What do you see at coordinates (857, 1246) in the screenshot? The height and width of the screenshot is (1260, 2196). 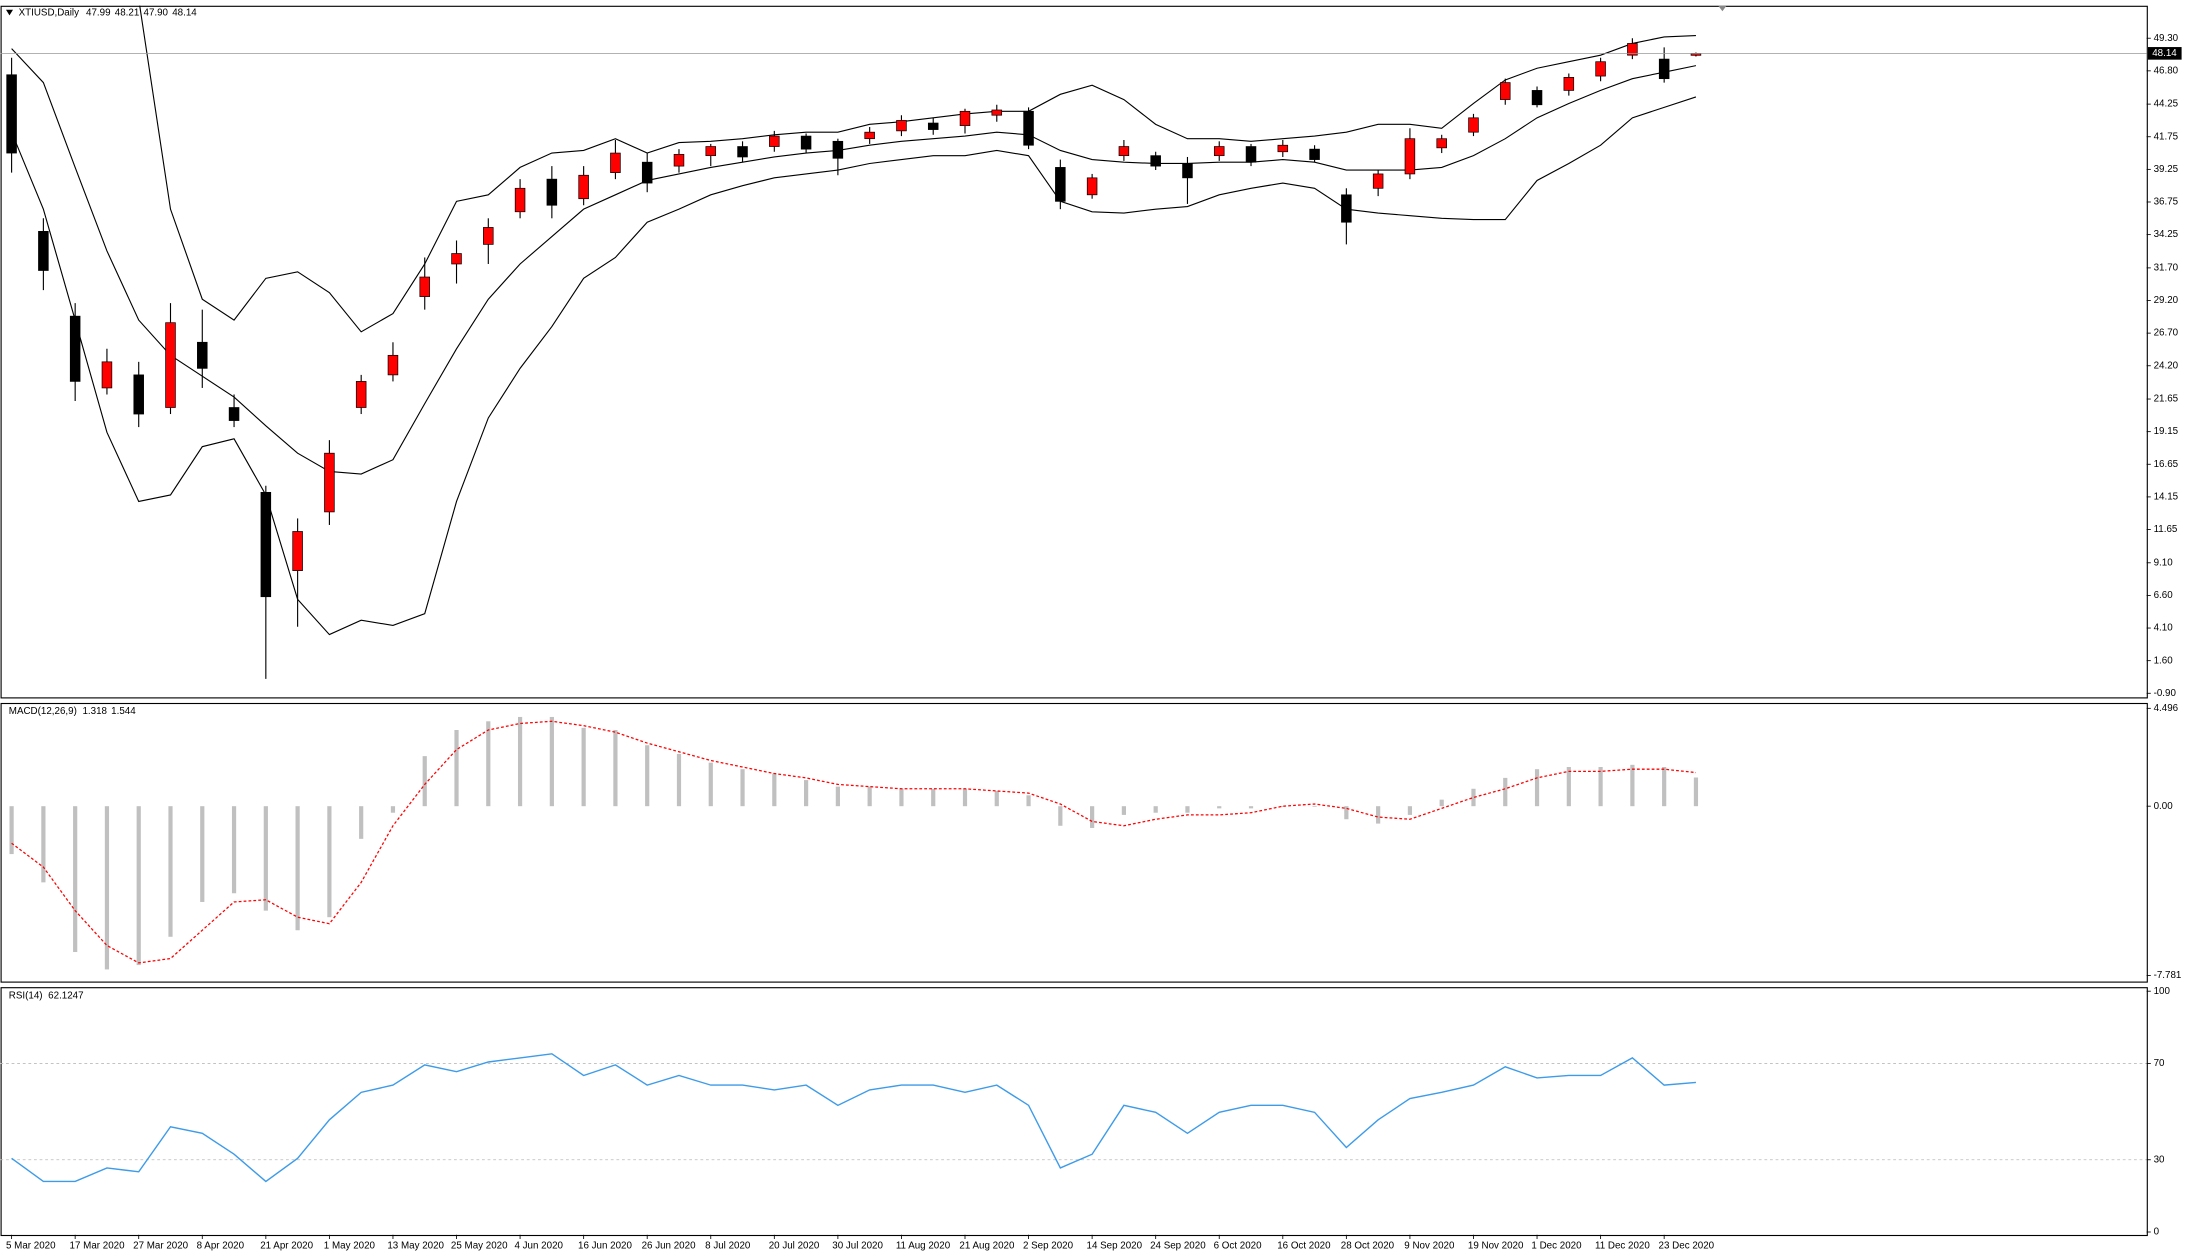 I see `x-tick-label: 30 Jul 2020` at bounding box center [857, 1246].